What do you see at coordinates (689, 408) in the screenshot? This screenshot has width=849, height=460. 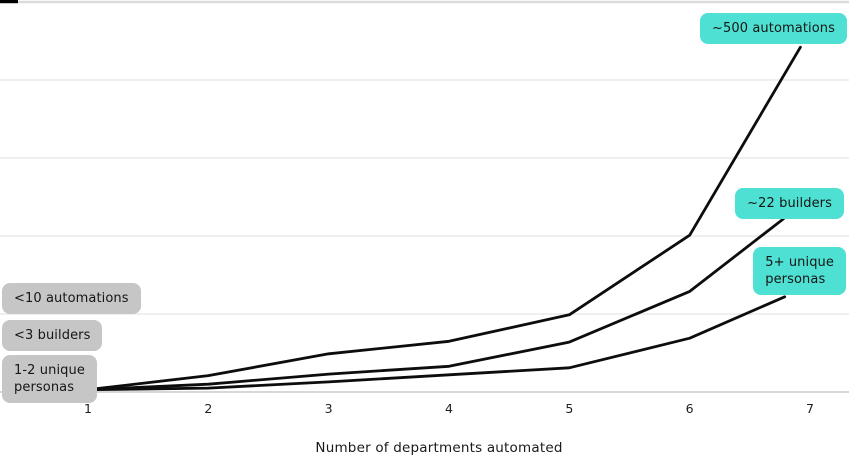 I see `x-tick-6: 6` at bounding box center [689, 408].